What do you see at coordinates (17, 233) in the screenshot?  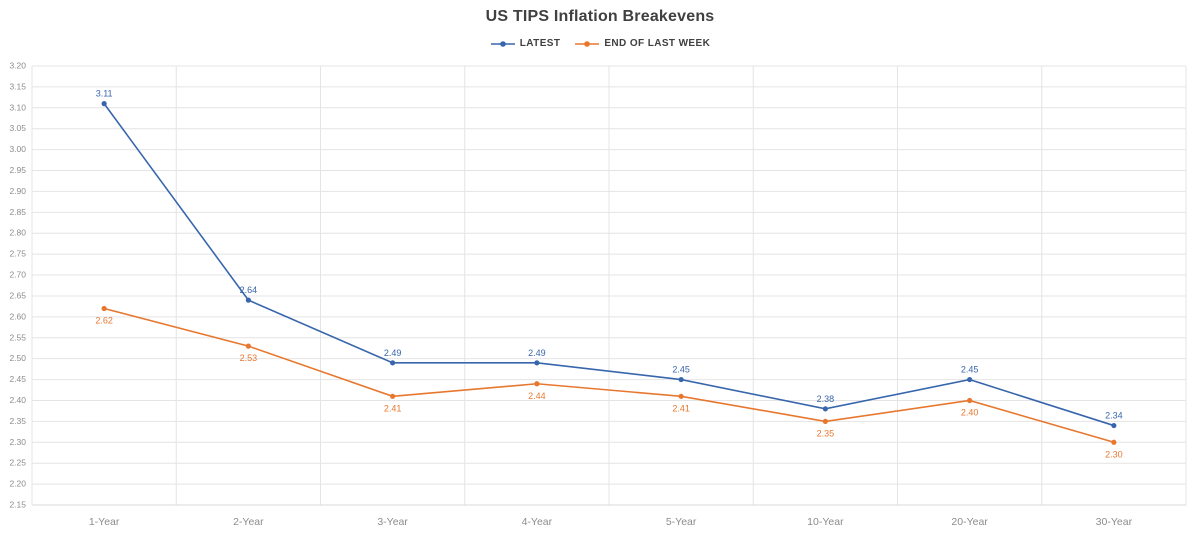 I see `y-tick-label: 2.80` at bounding box center [17, 233].